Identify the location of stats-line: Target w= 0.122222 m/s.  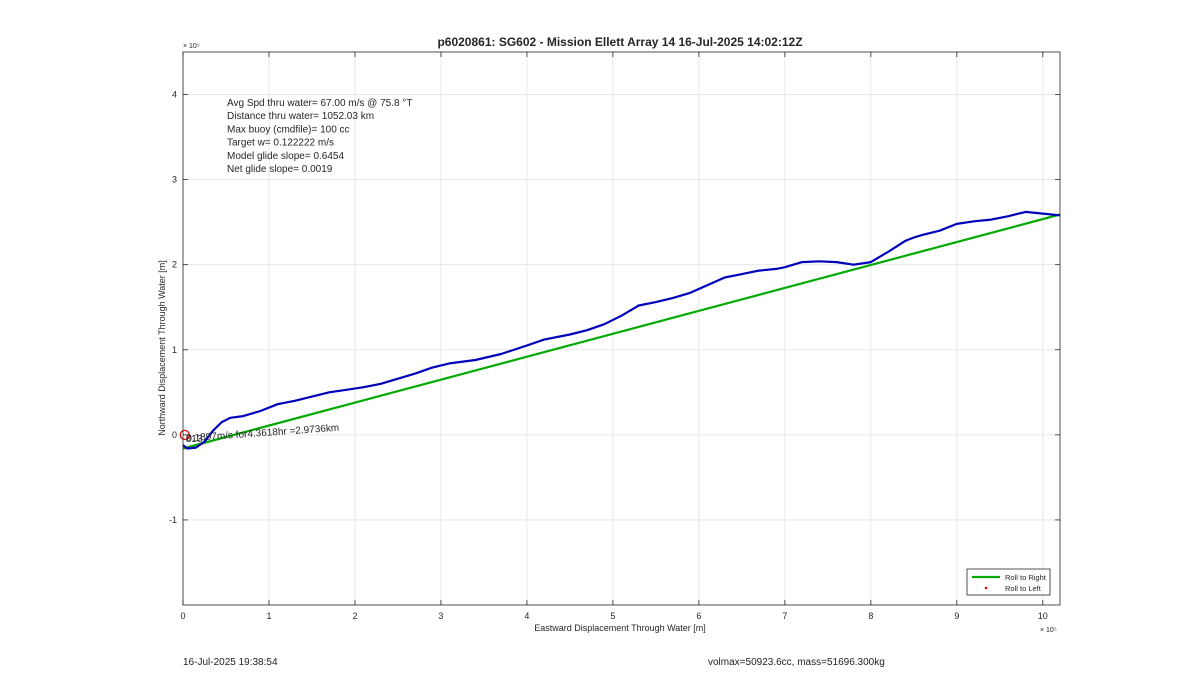
(280, 143).